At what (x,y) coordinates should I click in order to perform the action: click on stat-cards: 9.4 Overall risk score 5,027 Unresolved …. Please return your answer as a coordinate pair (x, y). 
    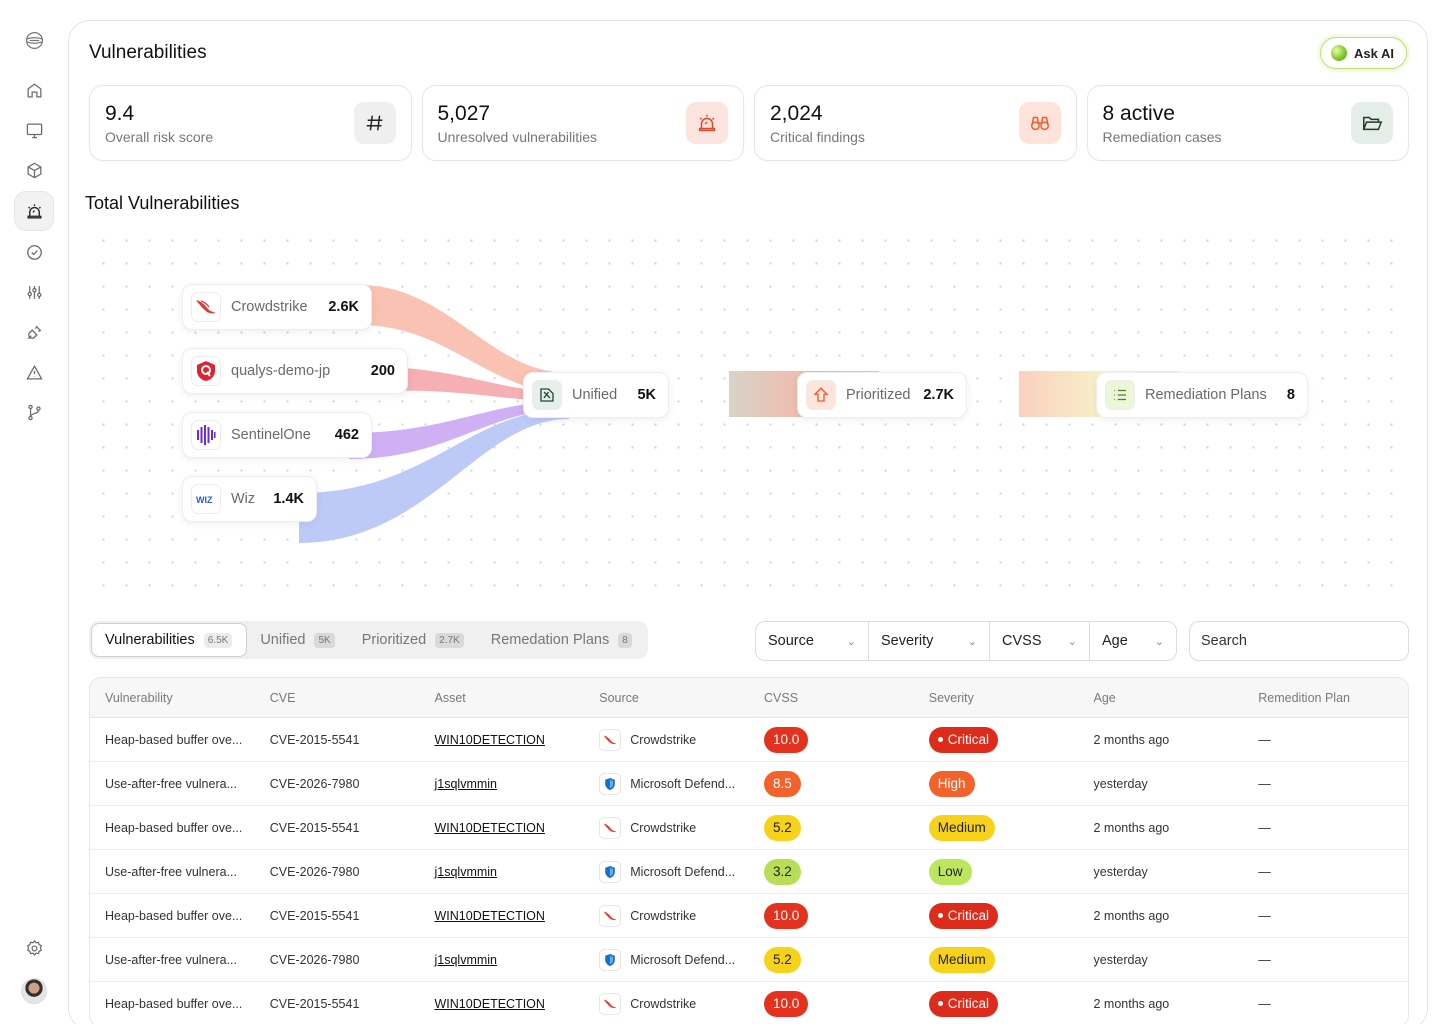
    Looking at the image, I should click on (749, 123).